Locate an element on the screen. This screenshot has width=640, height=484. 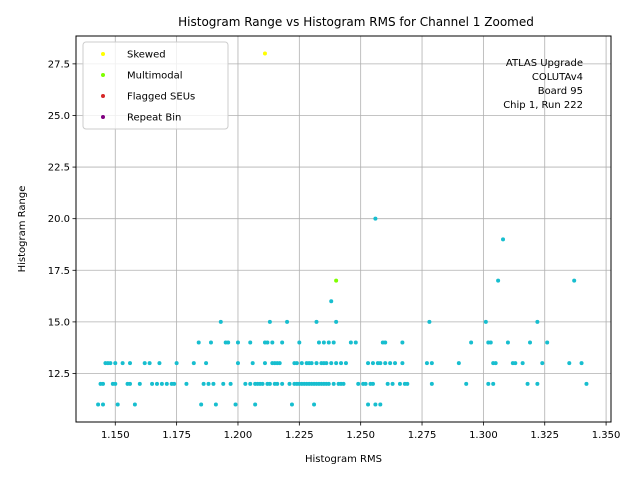
x-tick-label: 1.250 is located at coordinates (360, 435).